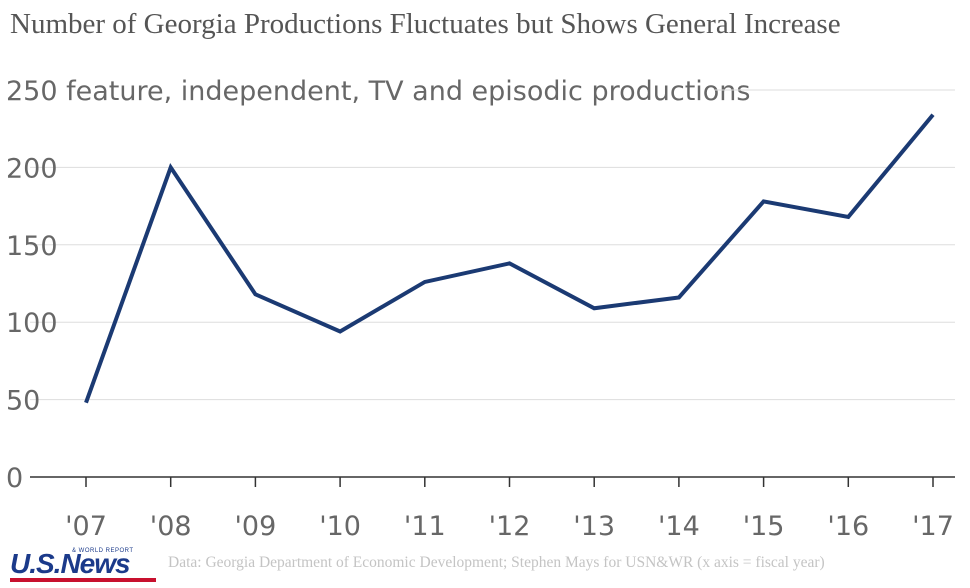 This screenshot has width=970, height=588. What do you see at coordinates (83, 580) in the screenshot?
I see `logo-bar` at bounding box center [83, 580].